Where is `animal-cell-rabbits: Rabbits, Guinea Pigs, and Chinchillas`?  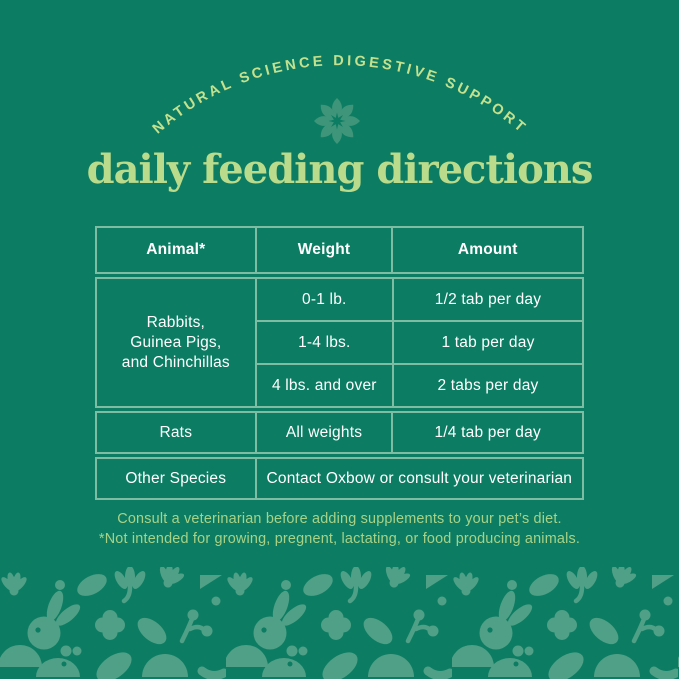
animal-cell-rabbits: Rabbits, Guinea Pigs, and Chinchillas is located at coordinates (175, 342).